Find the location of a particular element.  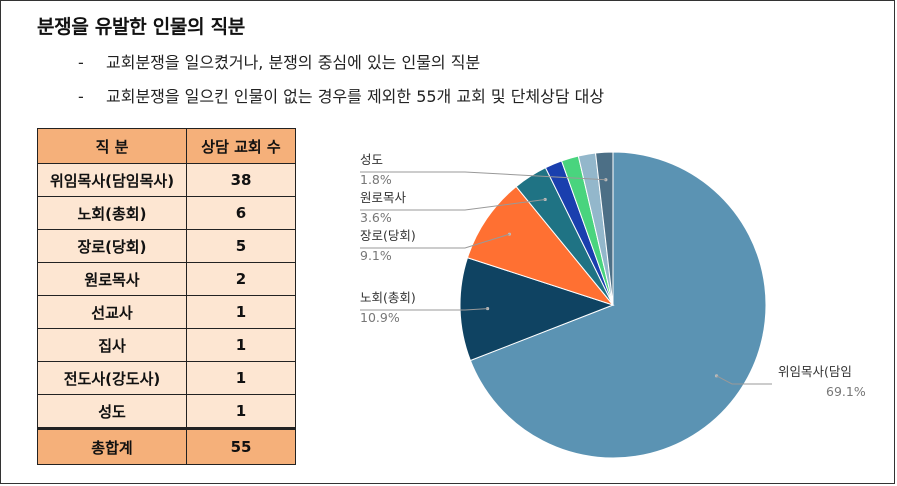

table-cell-position: 전도사(강도사) is located at coordinates (112, 378).